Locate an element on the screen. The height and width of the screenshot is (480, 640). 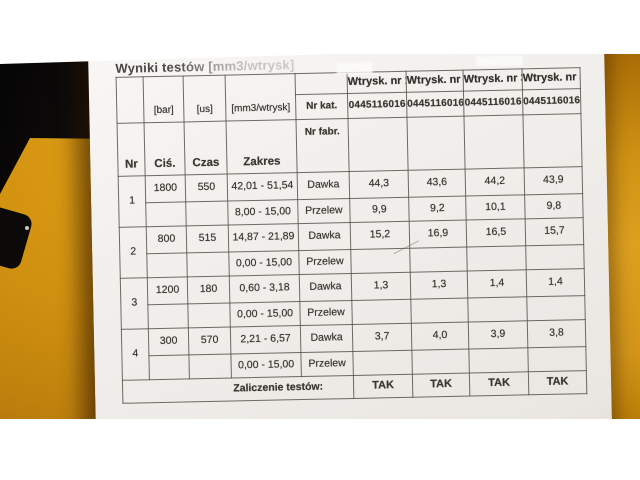
nr-fabr-label: Nr fabr. is located at coordinates (323, 145).